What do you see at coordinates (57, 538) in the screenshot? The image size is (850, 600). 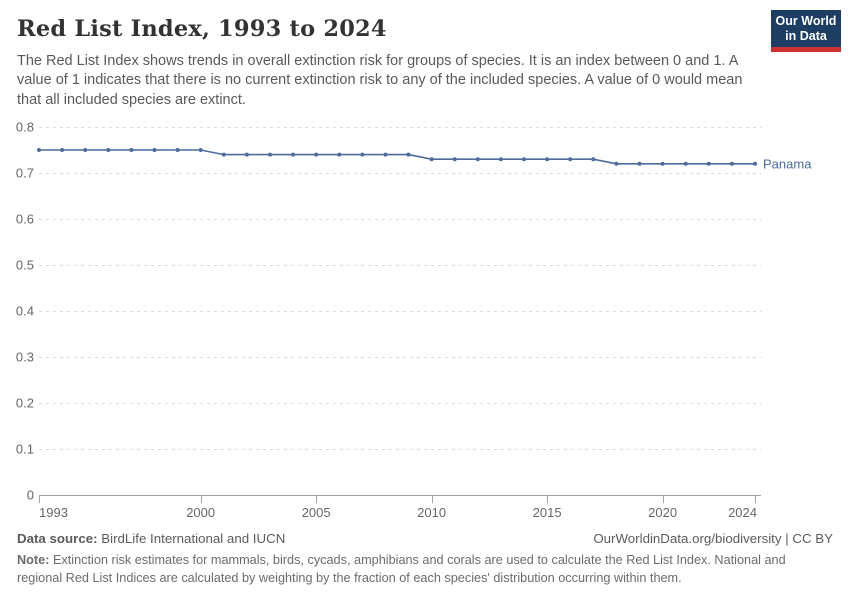 I see `data-source-label: Data source:` at bounding box center [57, 538].